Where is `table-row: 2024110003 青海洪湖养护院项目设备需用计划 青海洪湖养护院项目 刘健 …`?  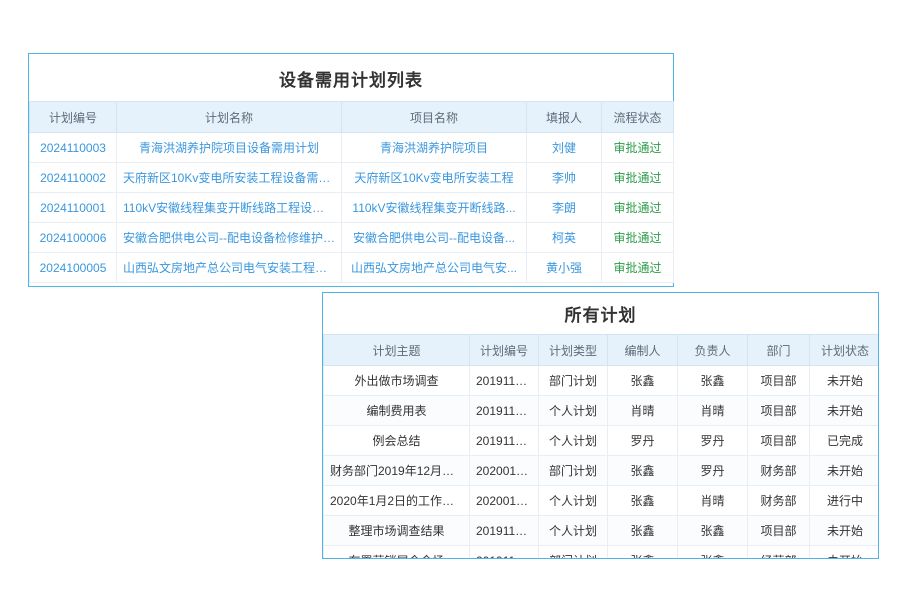
table-row: 2024110003 青海洪湖养护院项目设备需用计划 青海洪湖养护院项目 刘健 … is located at coordinates (351, 147).